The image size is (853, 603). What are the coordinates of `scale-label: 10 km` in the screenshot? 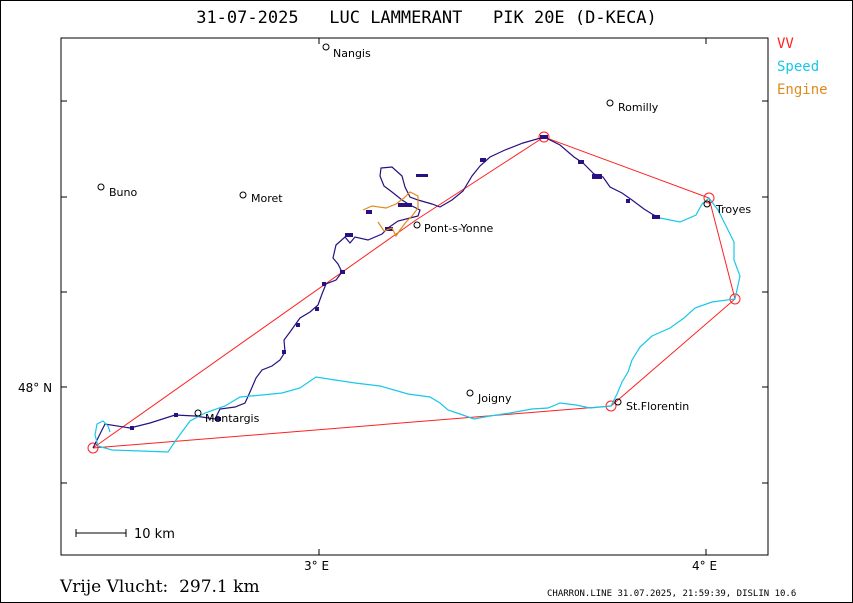 It's located at (154, 534).